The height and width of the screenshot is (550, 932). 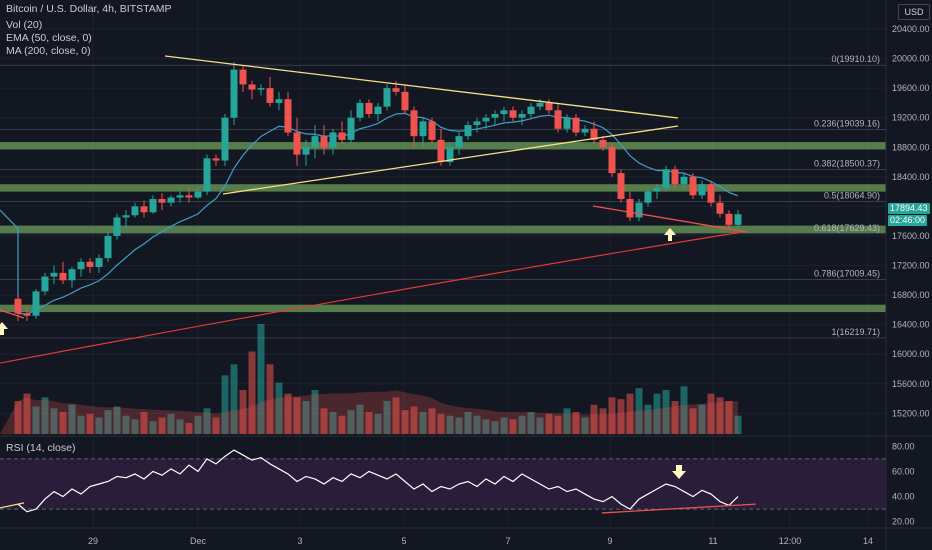 I want to click on volume-average-area, so click(x=369, y=412).